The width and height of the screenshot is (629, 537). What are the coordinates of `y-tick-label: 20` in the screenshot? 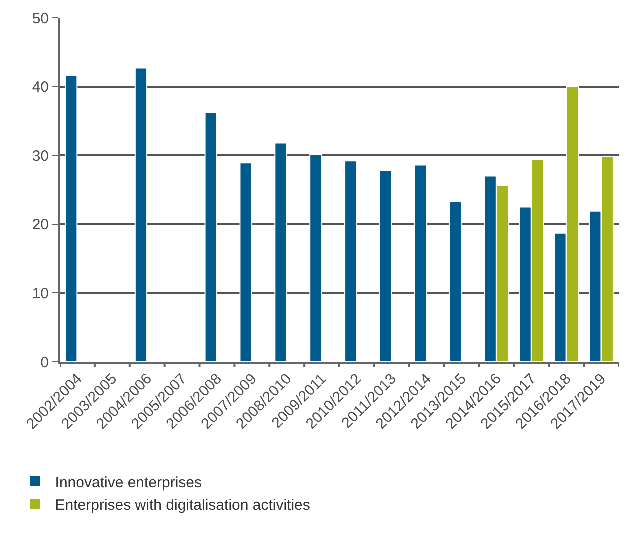 It's located at (40, 225).